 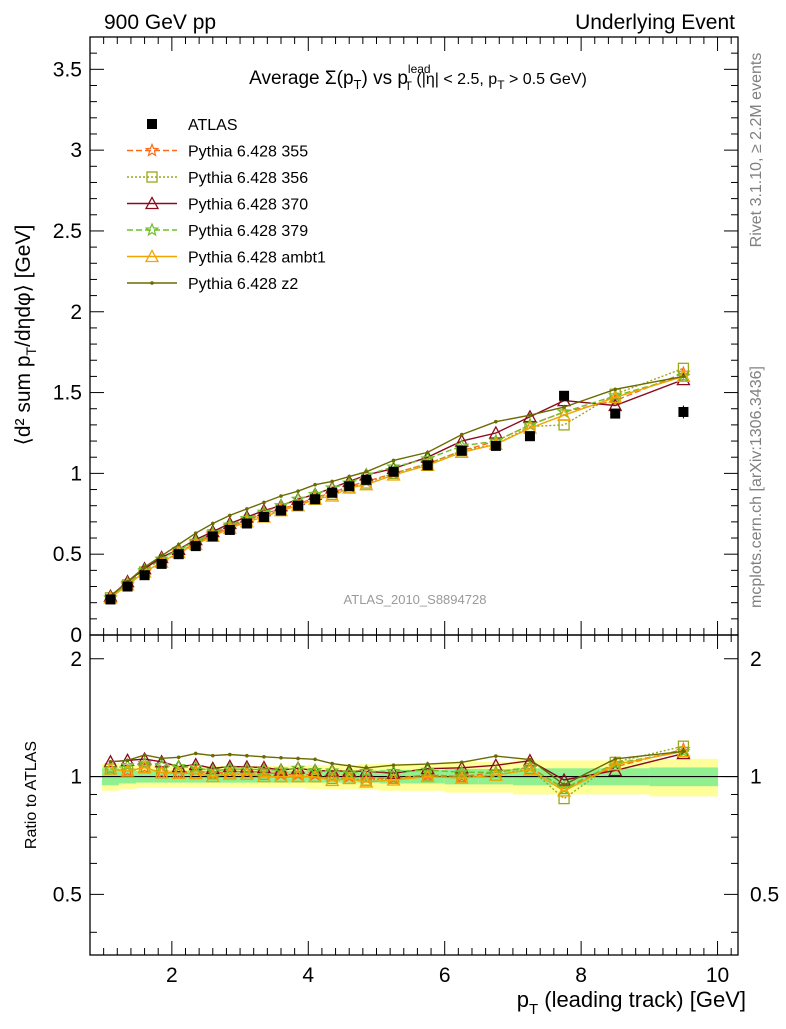 I want to click on header-right: Underlying Event, so click(x=655, y=22).